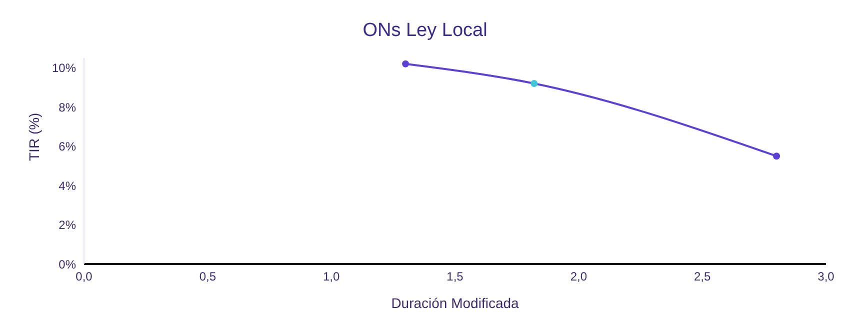 The width and height of the screenshot is (850, 326). I want to click on y-axis-title: TIR (%), so click(34, 136).